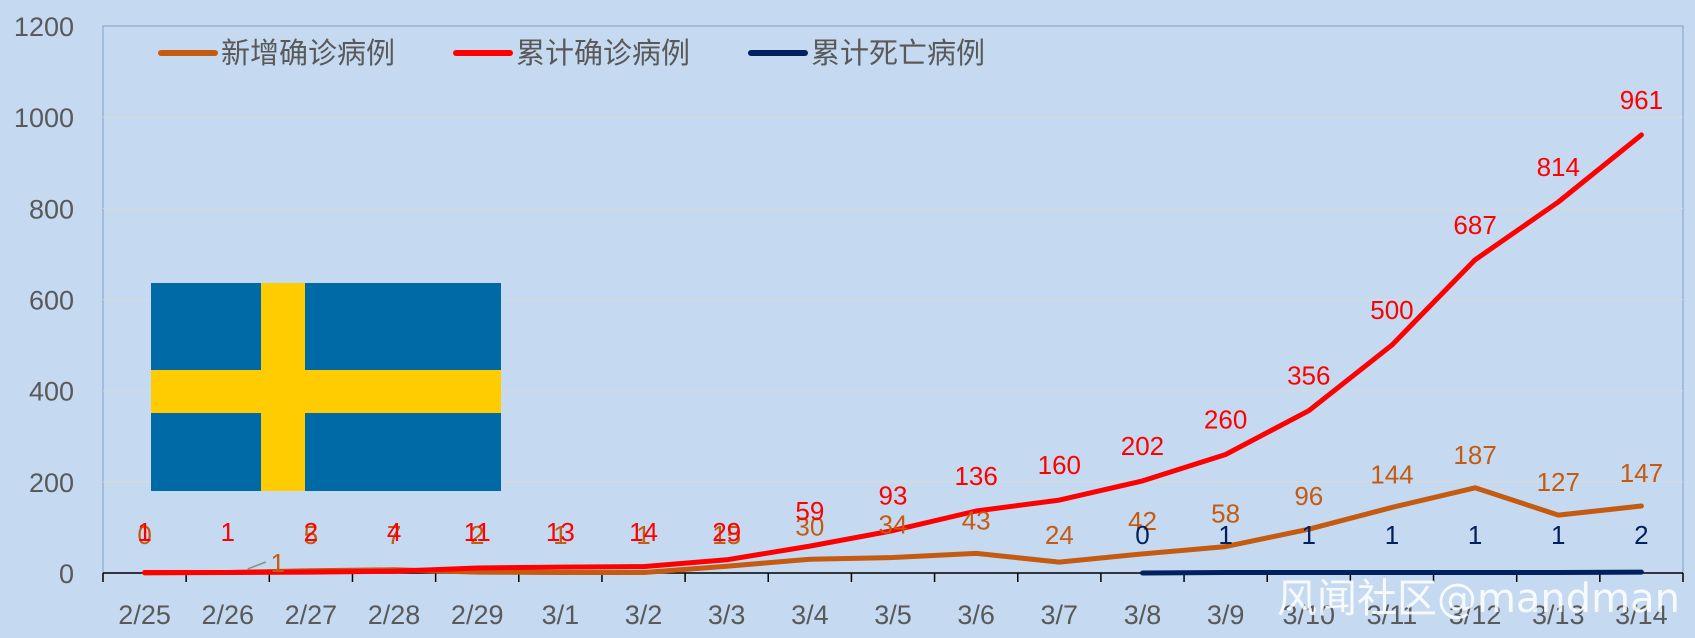 This screenshot has height=638, width=1695. Describe the element at coordinates (51, 392) in the screenshot. I see `y-tick-label: 400` at that location.